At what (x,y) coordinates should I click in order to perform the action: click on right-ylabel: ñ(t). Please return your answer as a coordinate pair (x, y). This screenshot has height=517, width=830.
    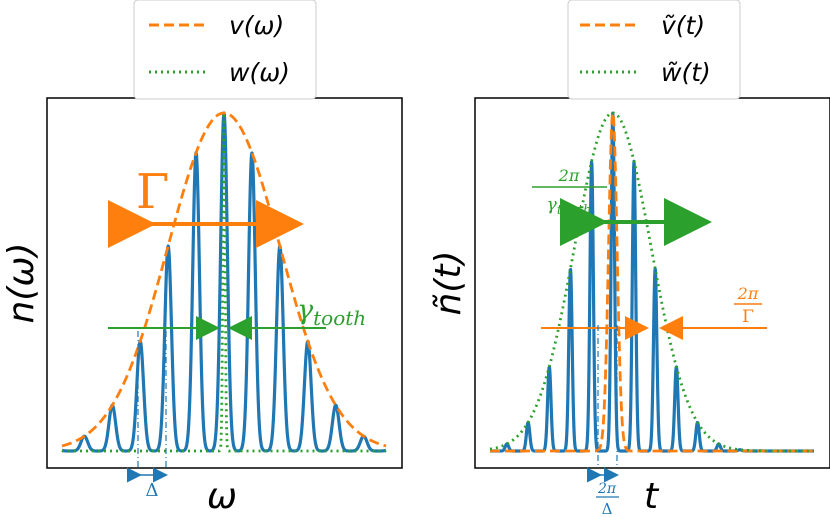
    Looking at the image, I should click on (448, 282).